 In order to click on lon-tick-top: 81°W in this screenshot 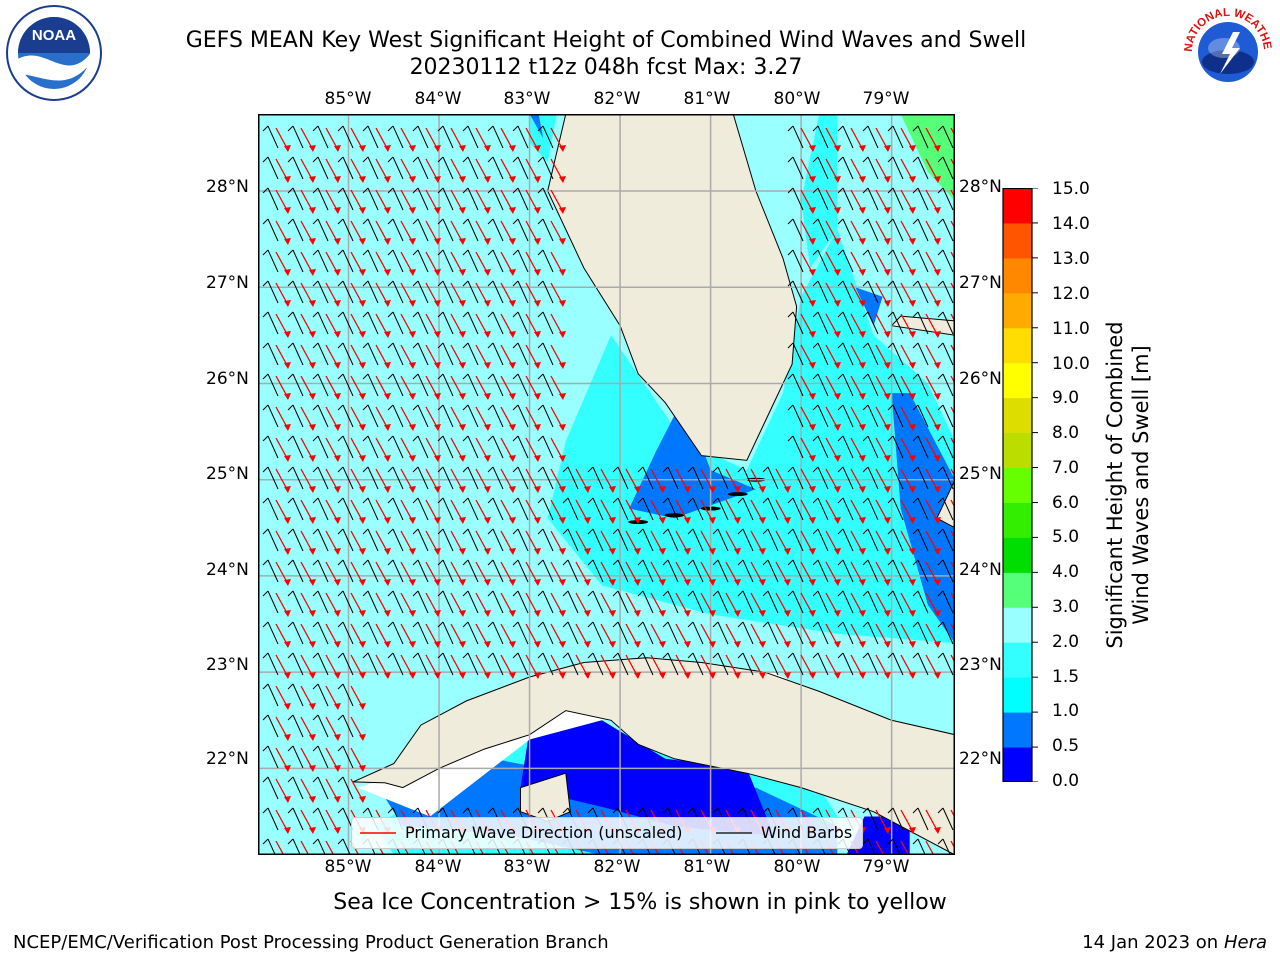, I will do `click(707, 99)`.